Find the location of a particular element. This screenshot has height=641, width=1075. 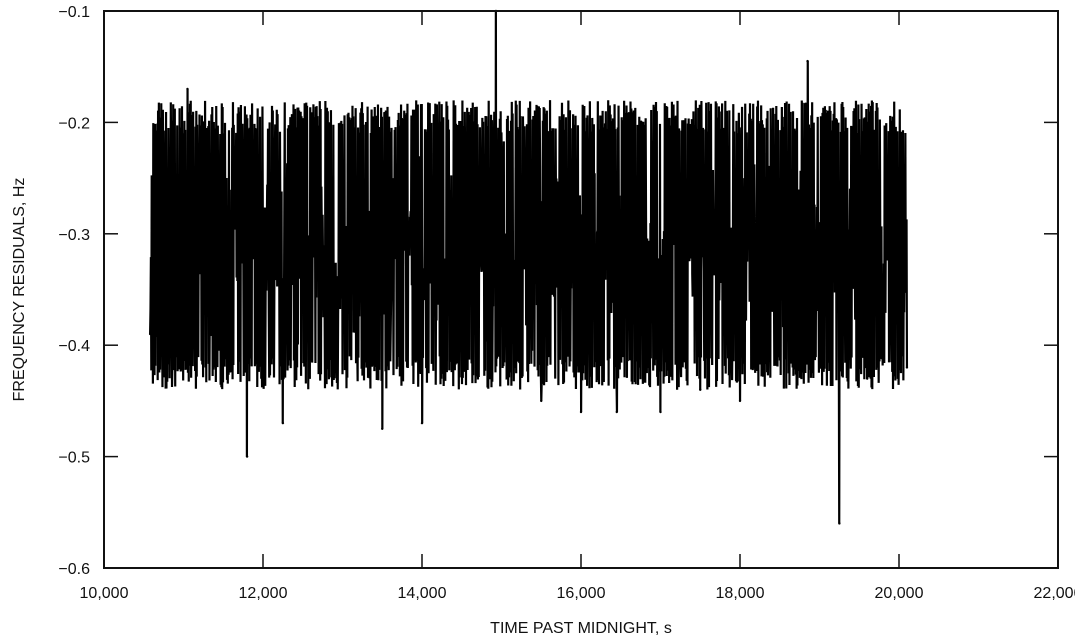

x-tick-label: 12,000 is located at coordinates (263, 593).